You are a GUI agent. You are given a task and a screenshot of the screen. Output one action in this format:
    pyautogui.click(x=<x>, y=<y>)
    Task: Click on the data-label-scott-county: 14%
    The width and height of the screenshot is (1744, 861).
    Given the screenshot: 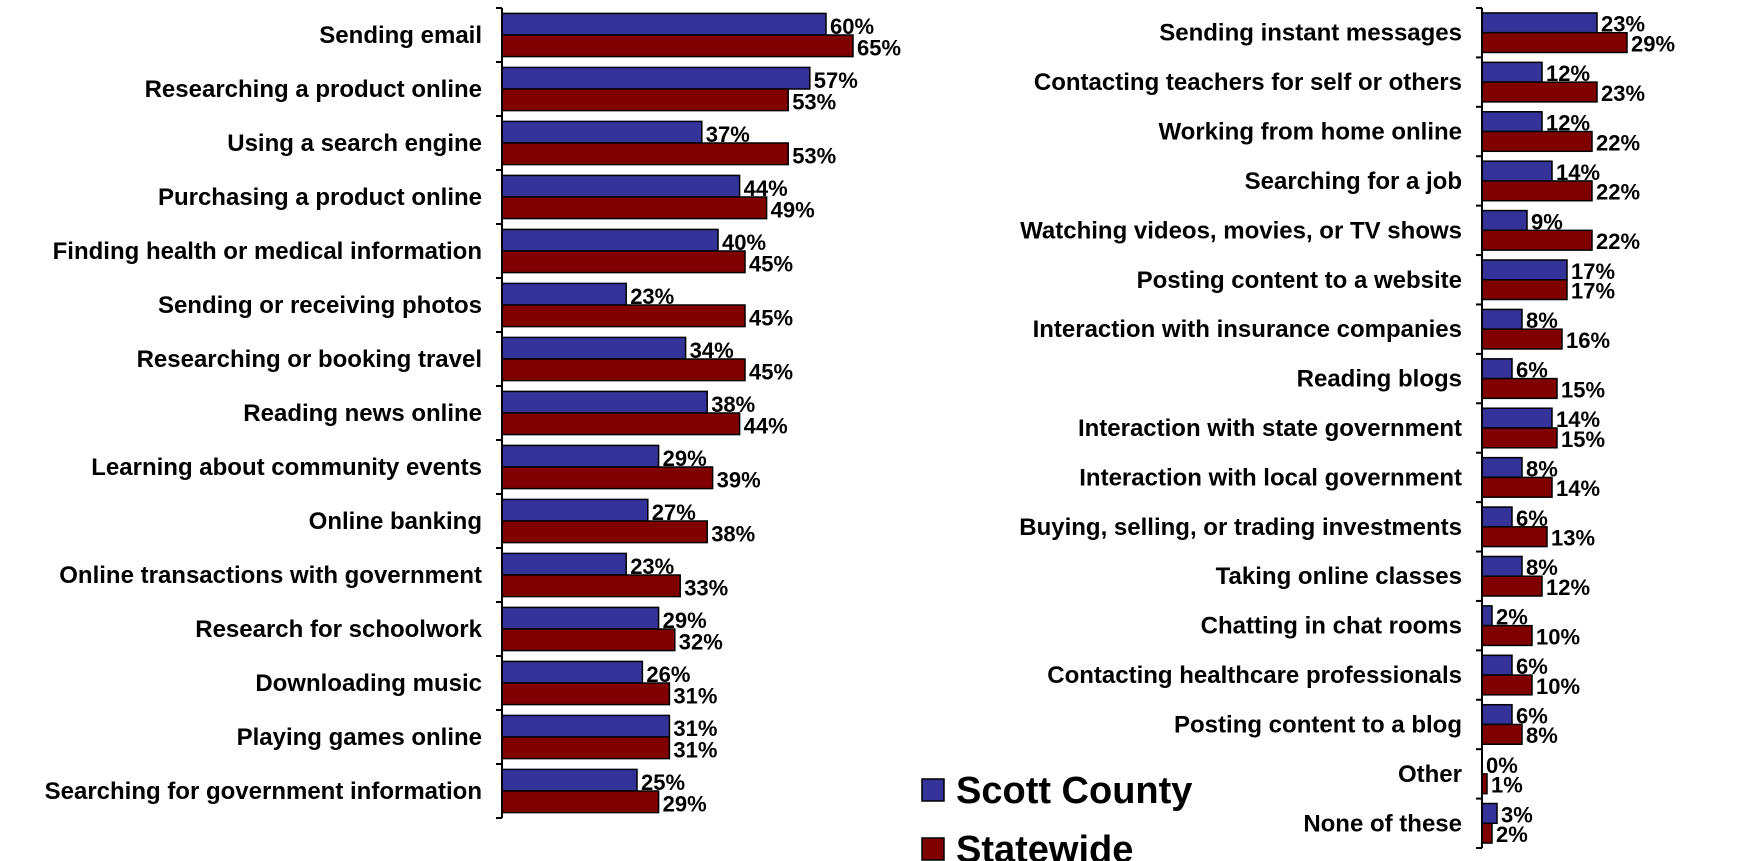 What is the action you would take?
    pyautogui.click(x=1578, y=419)
    